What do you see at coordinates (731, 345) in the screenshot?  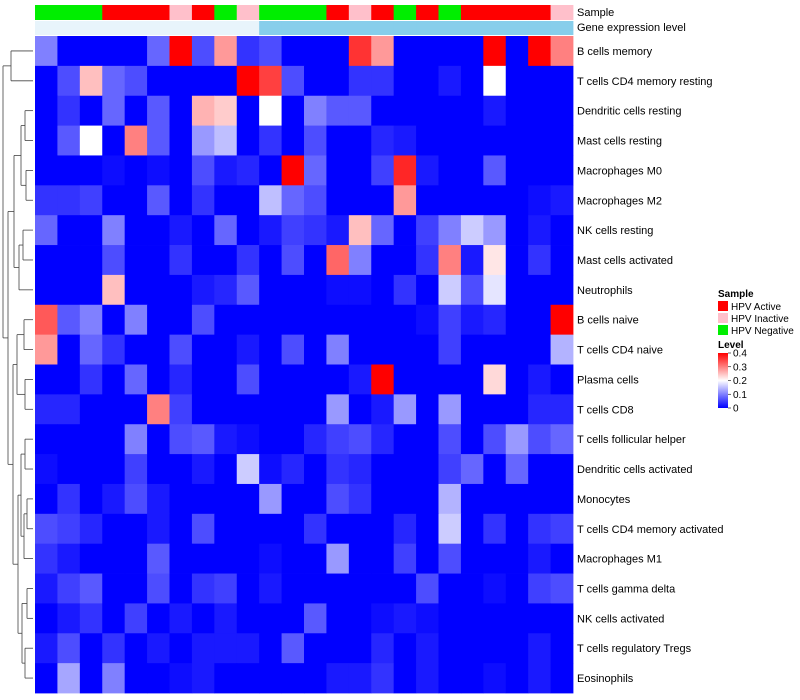 I see `level-legend-title: Level` at bounding box center [731, 345].